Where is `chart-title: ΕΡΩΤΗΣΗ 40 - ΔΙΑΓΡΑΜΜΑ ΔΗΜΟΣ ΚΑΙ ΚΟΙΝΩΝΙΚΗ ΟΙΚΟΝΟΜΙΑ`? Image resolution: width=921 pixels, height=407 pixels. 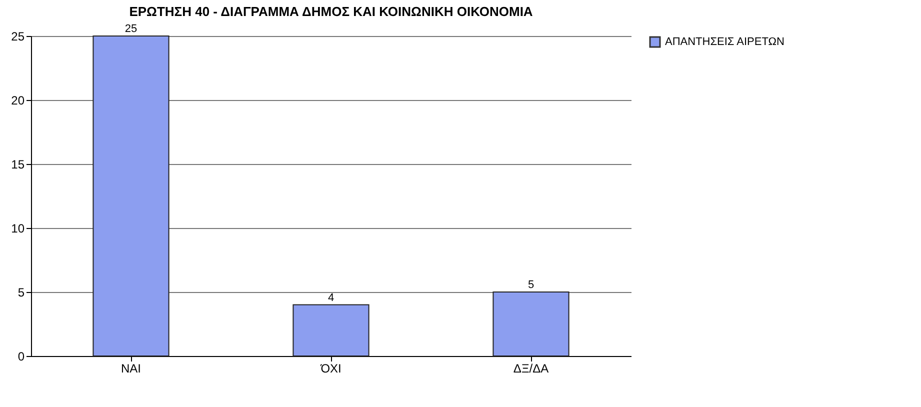 chart-title: ΕΡΩΤΗΣΗ 40 - ΔΙΑΓΡΑΜΜΑ ΔΗΜΟΣ ΚΑΙ ΚΟΙΝΩΝΙΚΗ ΟΙΚΟΝΟΜΙΑ is located at coordinates (331, 11).